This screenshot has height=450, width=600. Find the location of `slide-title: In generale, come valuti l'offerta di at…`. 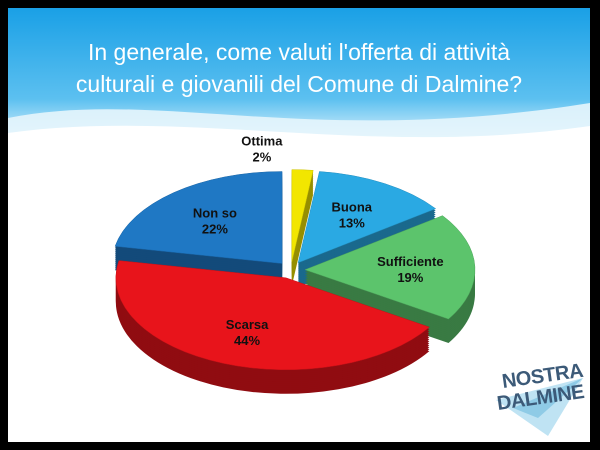

slide-title: In generale, come valuti l'offerta di at… is located at coordinates (299, 68).